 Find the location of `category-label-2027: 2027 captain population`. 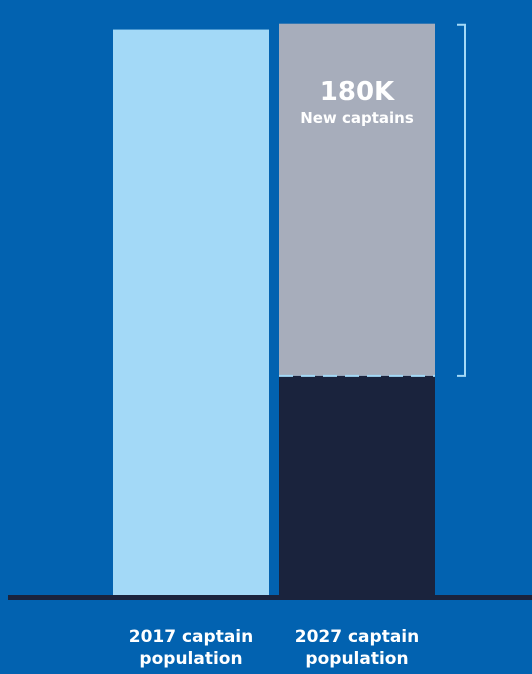

category-label-2027: 2027 captain population is located at coordinates (357, 648).